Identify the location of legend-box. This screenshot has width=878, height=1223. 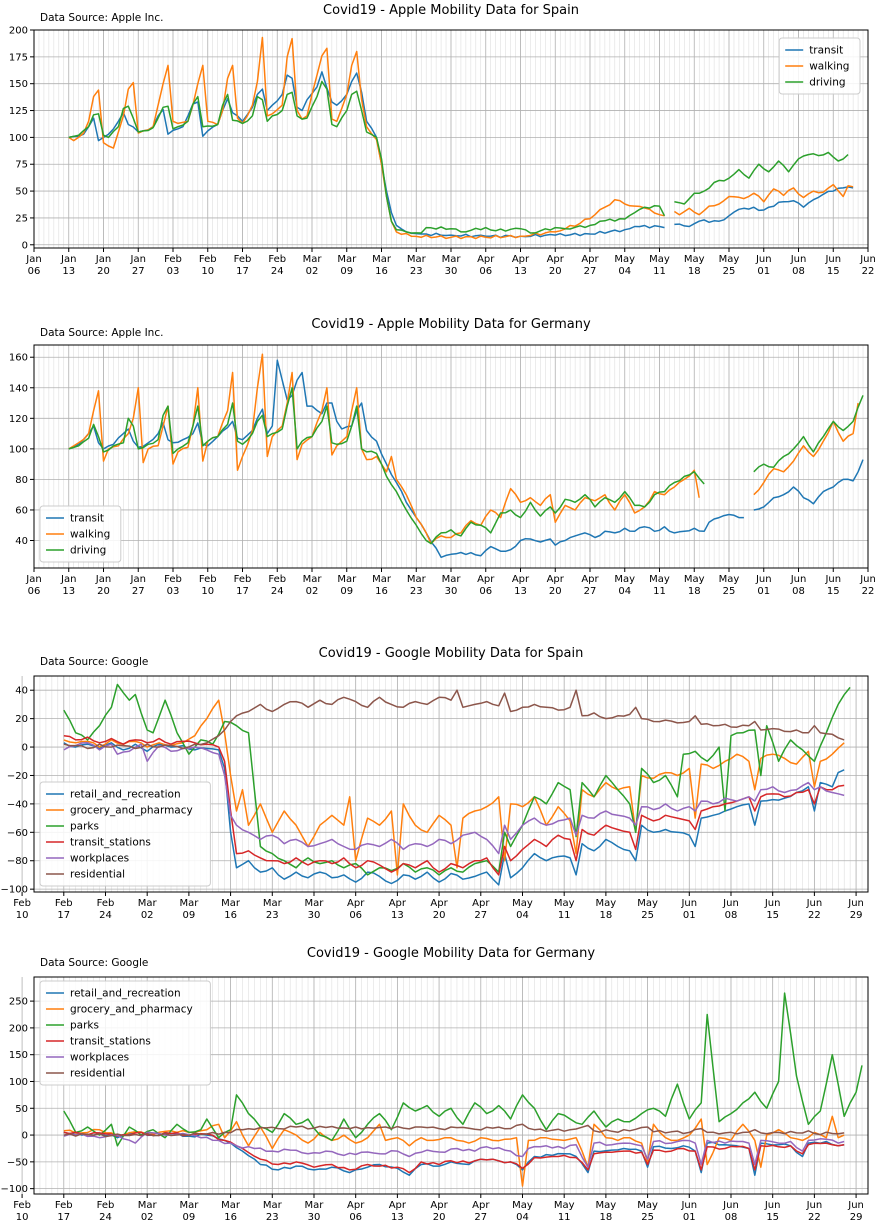
(125, 834).